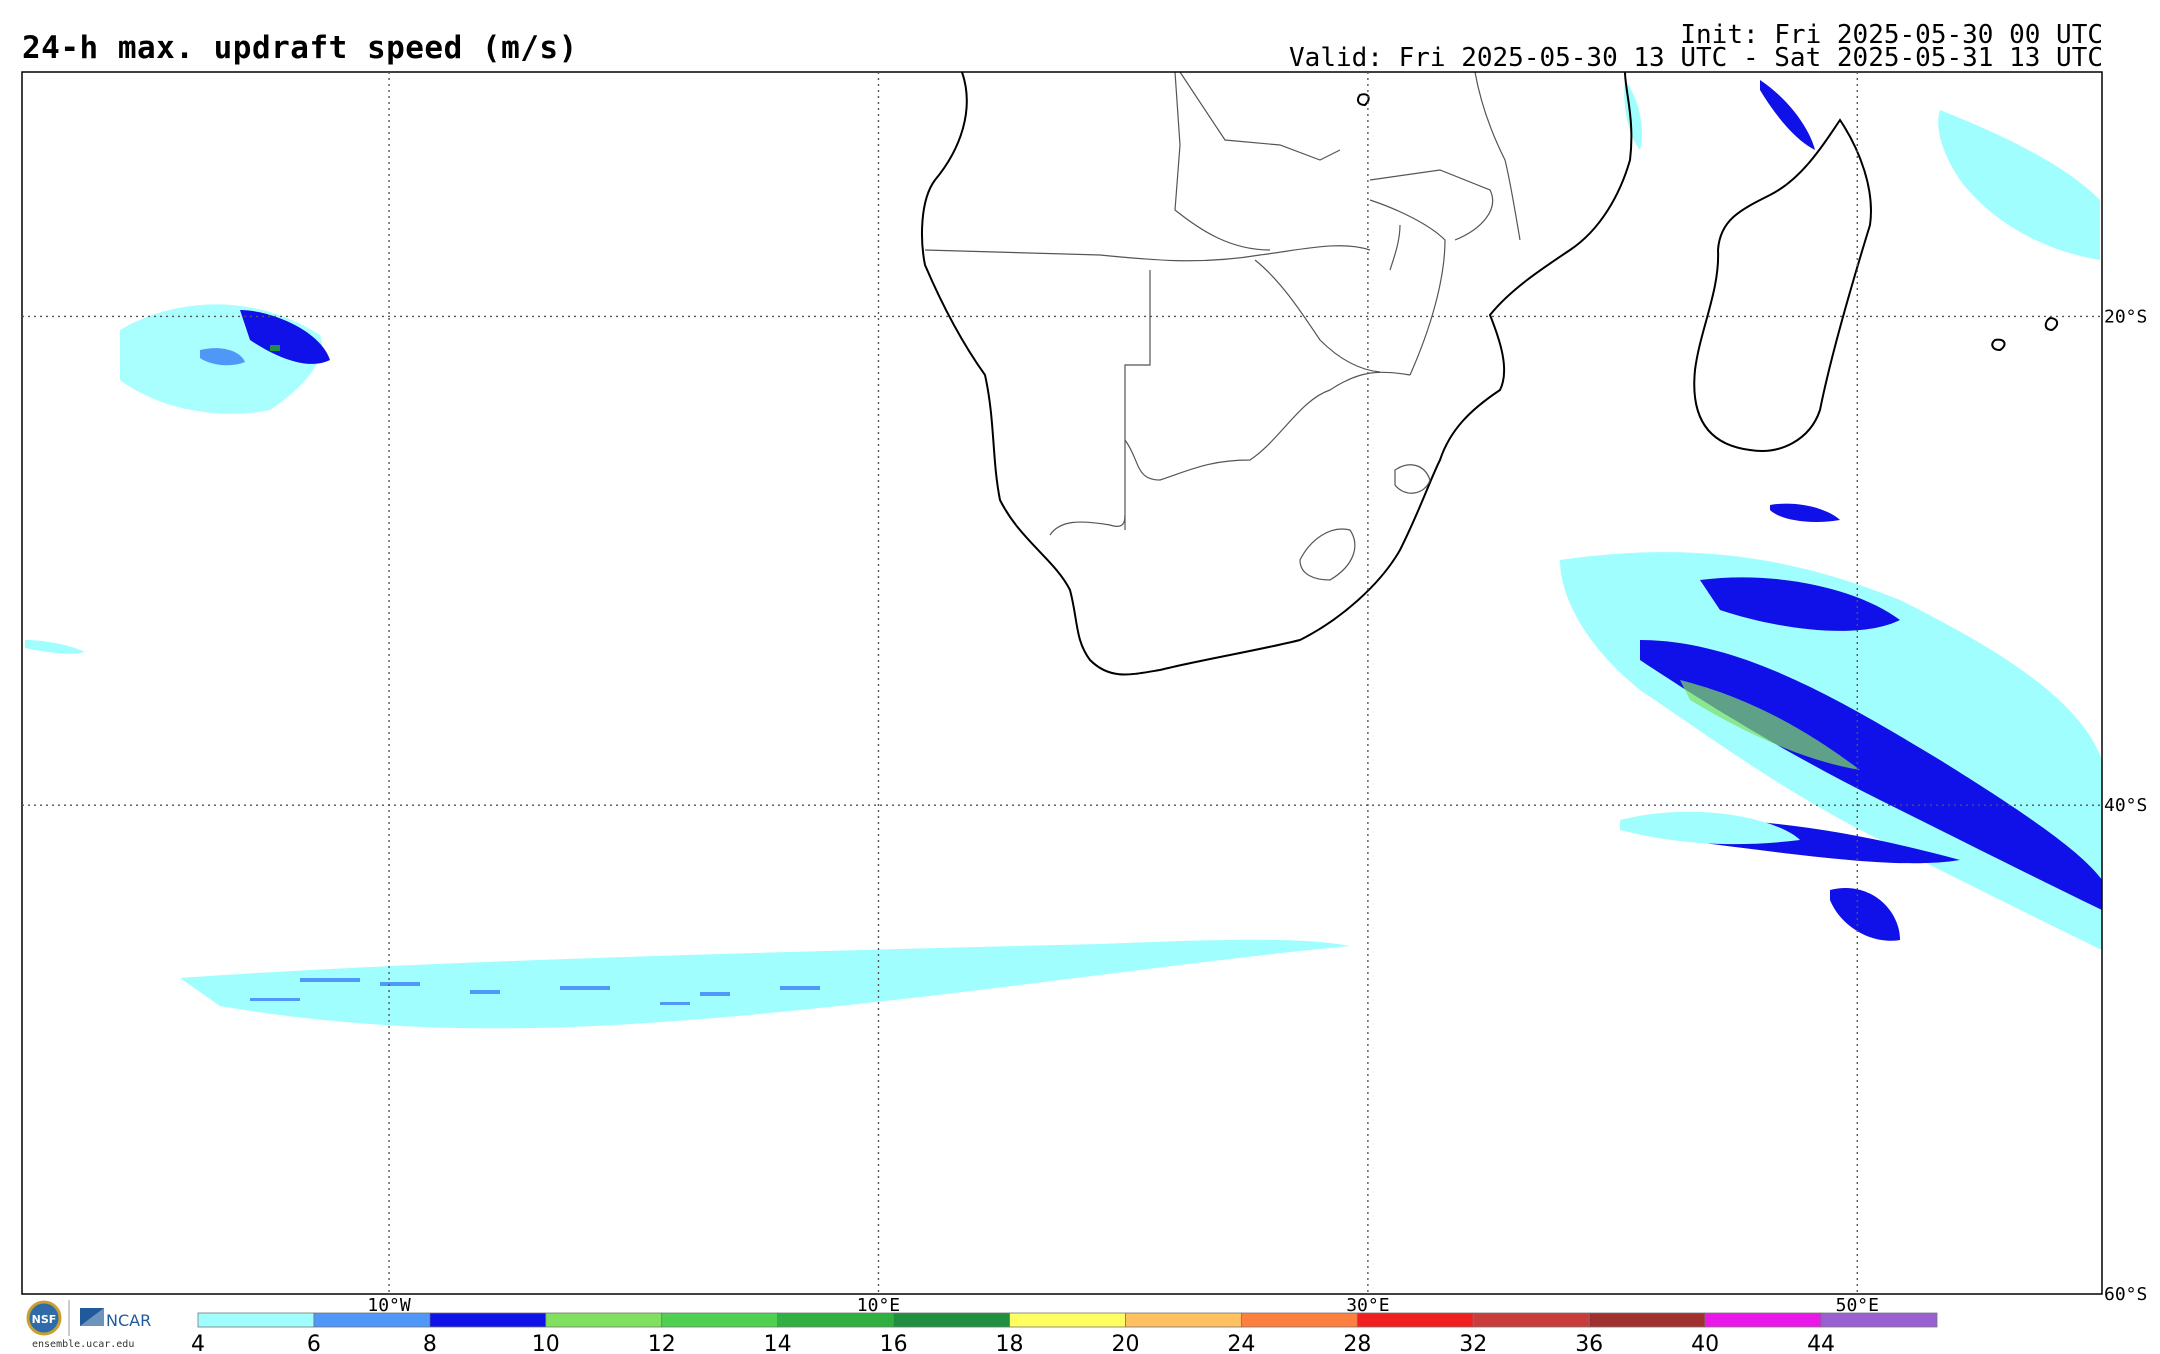  Describe the element at coordinates (2125, 1294) in the screenshot. I see `lat-label: 60°S` at that location.